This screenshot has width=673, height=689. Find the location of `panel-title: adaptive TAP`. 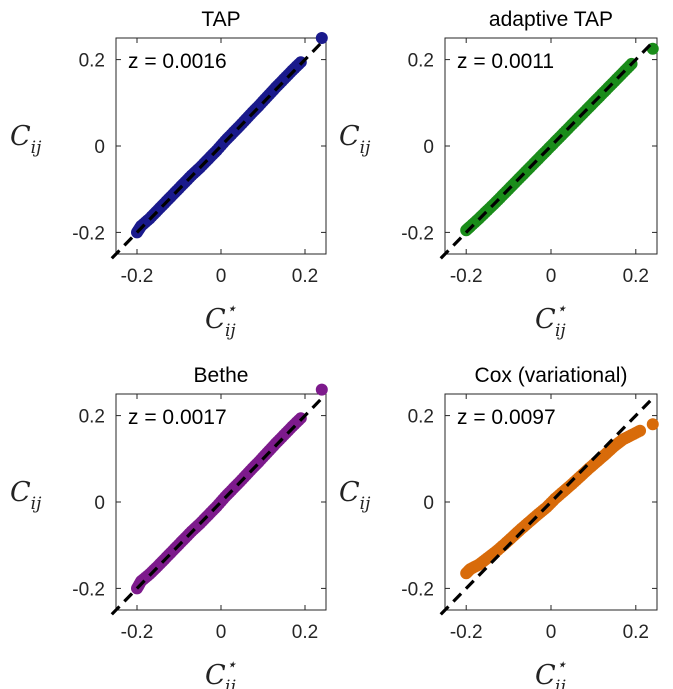

panel-title: adaptive TAP is located at coordinates (551, 19).